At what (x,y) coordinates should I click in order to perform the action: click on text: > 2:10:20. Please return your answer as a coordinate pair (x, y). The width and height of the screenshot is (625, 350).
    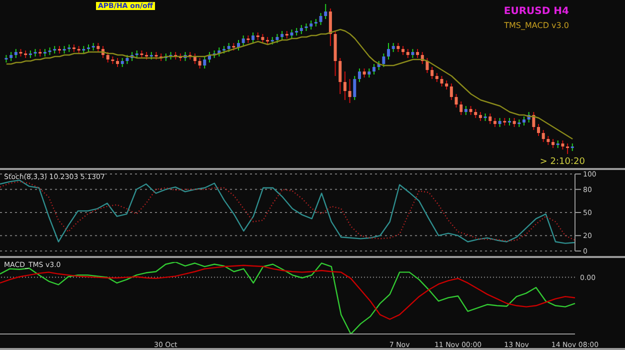
    Looking at the image, I should click on (562, 162).